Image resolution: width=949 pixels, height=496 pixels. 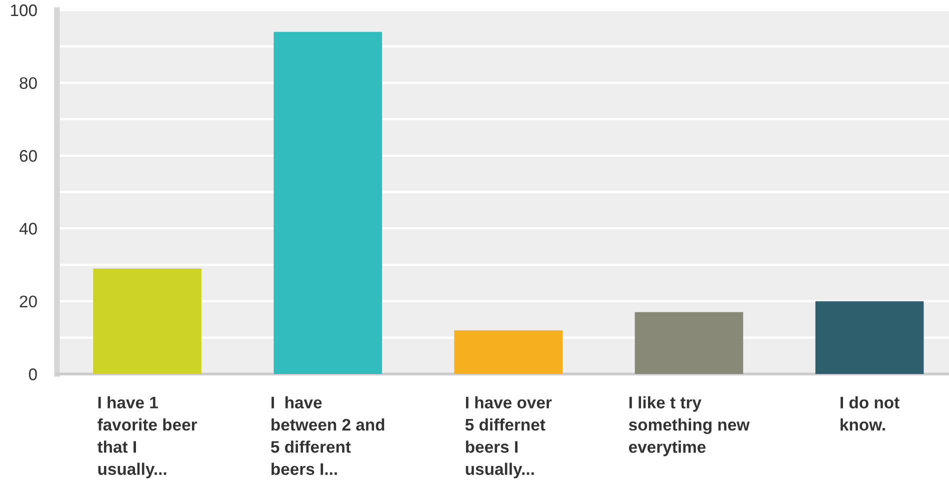 What do you see at coordinates (28, 302) in the screenshot?
I see `y-tick-label: 20` at bounding box center [28, 302].